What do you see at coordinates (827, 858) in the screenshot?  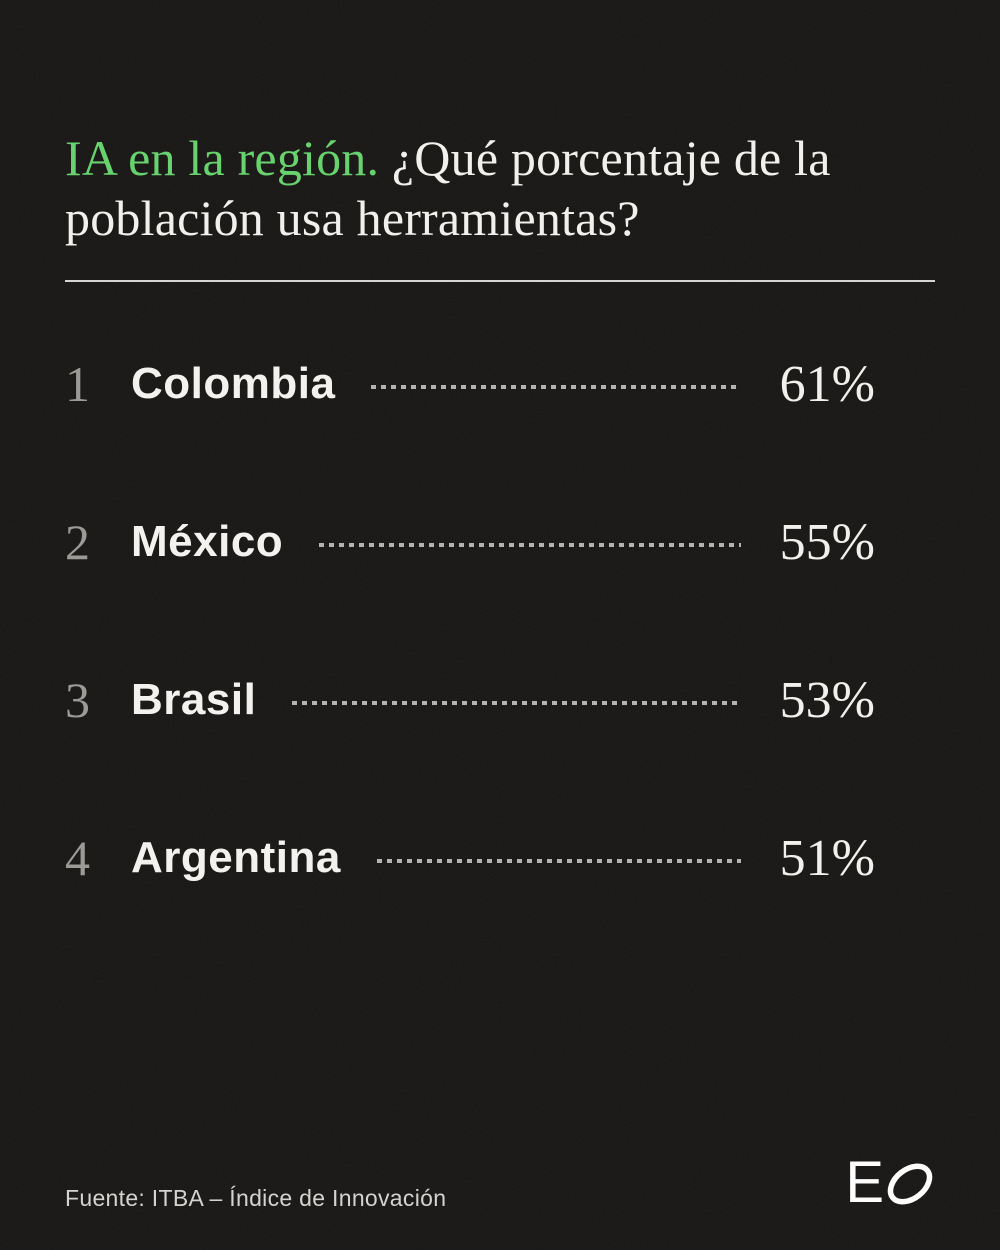 I see `percentage-value: 51%` at bounding box center [827, 858].